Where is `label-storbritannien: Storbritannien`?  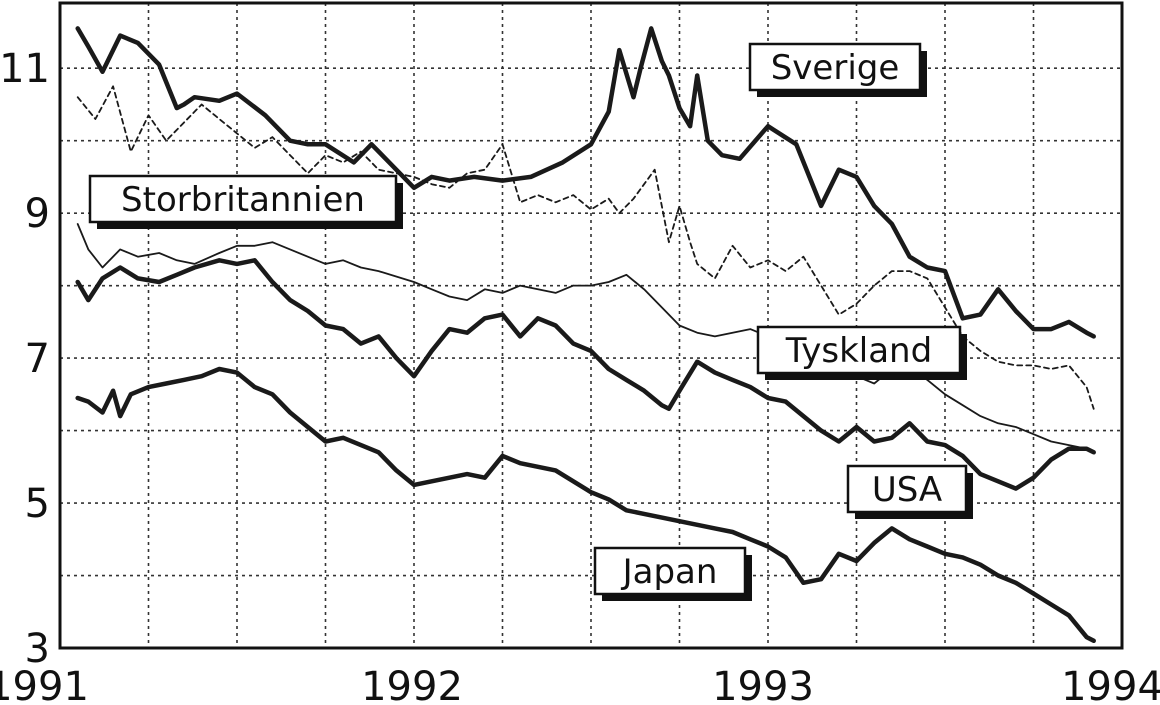 label-storbritannien: Storbritannien is located at coordinates (245, 201).